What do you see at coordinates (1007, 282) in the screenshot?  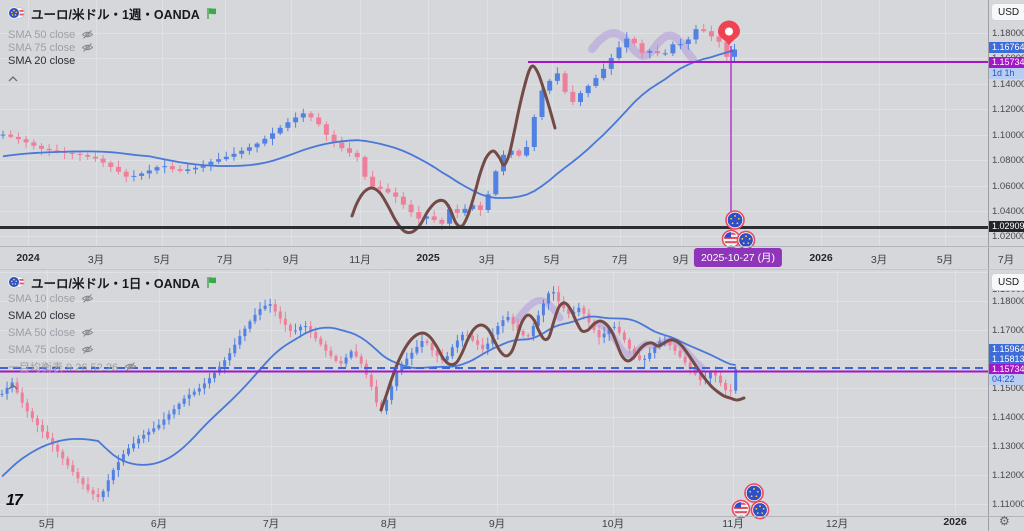 I see `currency-button-daily: USD` at bounding box center [1007, 282].